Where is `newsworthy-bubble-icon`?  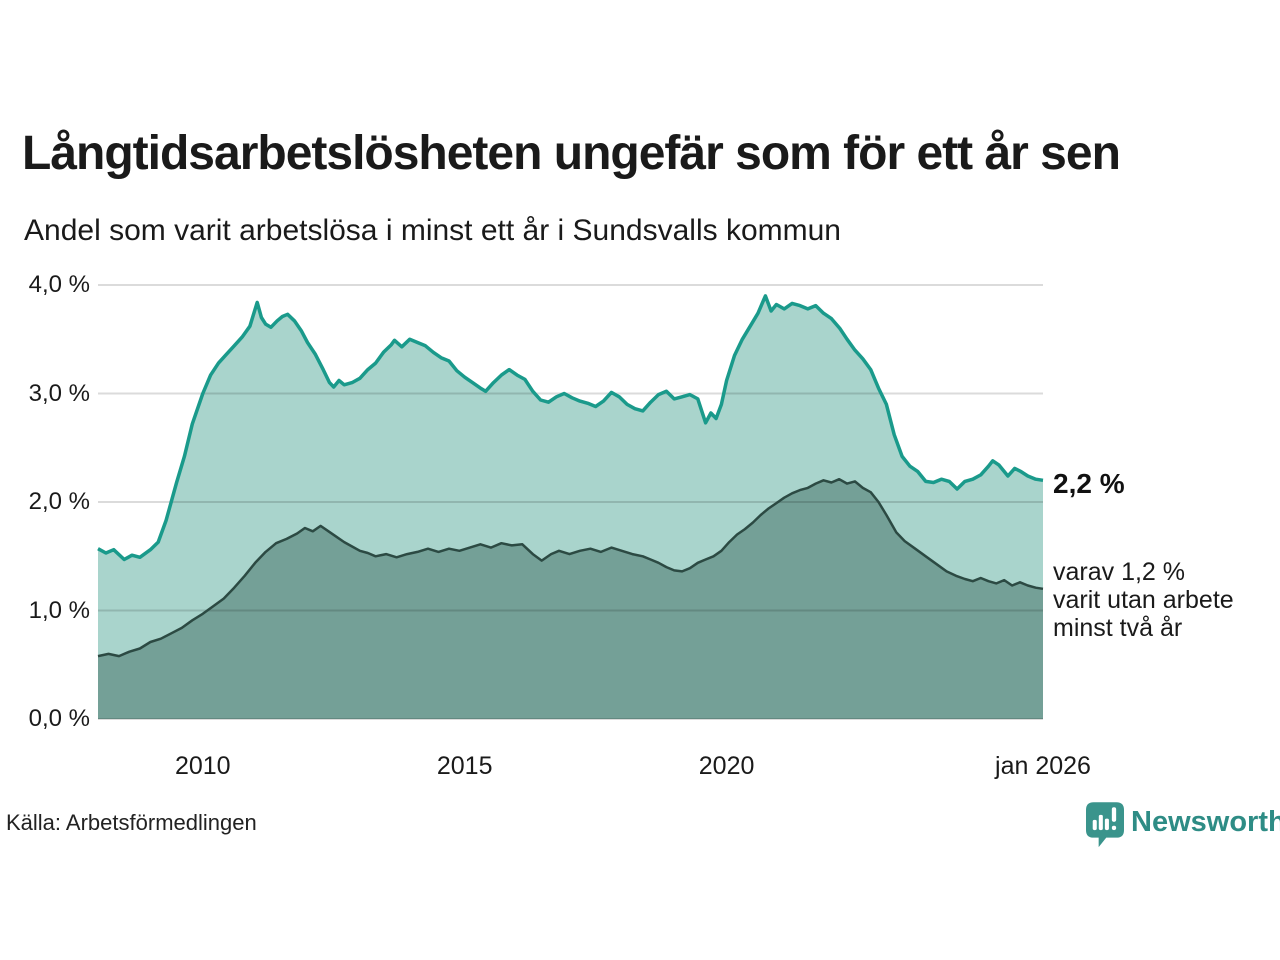
newsworthy-bubble-icon is located at coordinates (1105, 825).